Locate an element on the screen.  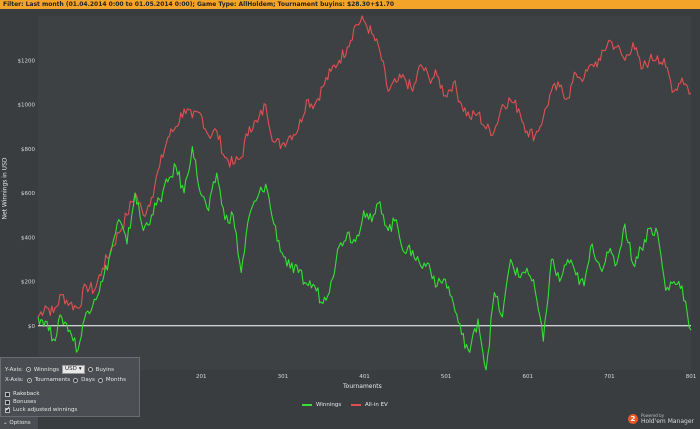
y-tick-label: $800 is located at coordinates (28, 150).